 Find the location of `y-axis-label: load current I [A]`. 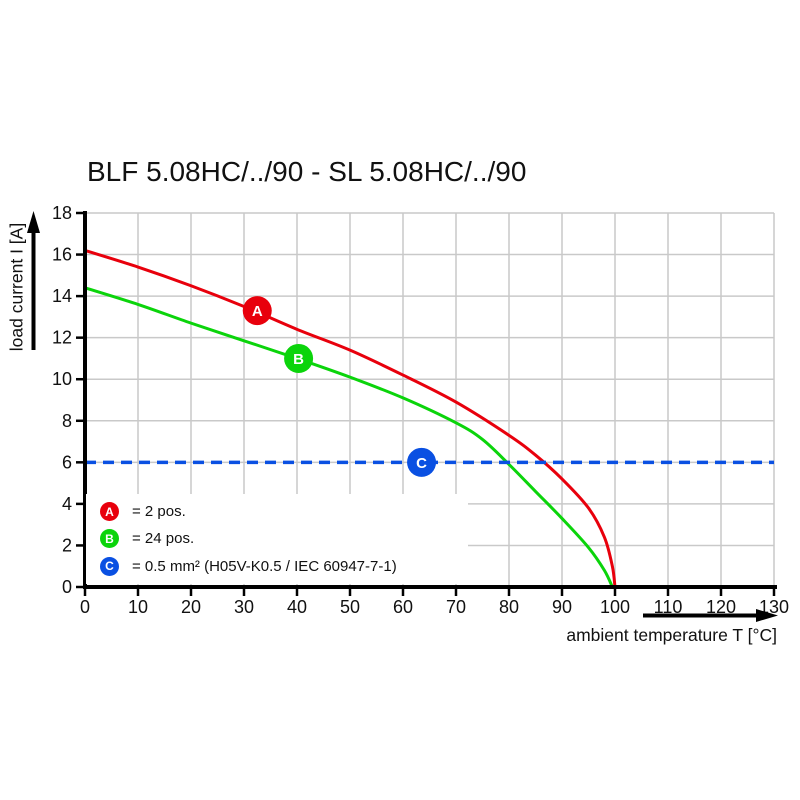

y-axis-label: load current I [A] is located at coordinates (16, 287).